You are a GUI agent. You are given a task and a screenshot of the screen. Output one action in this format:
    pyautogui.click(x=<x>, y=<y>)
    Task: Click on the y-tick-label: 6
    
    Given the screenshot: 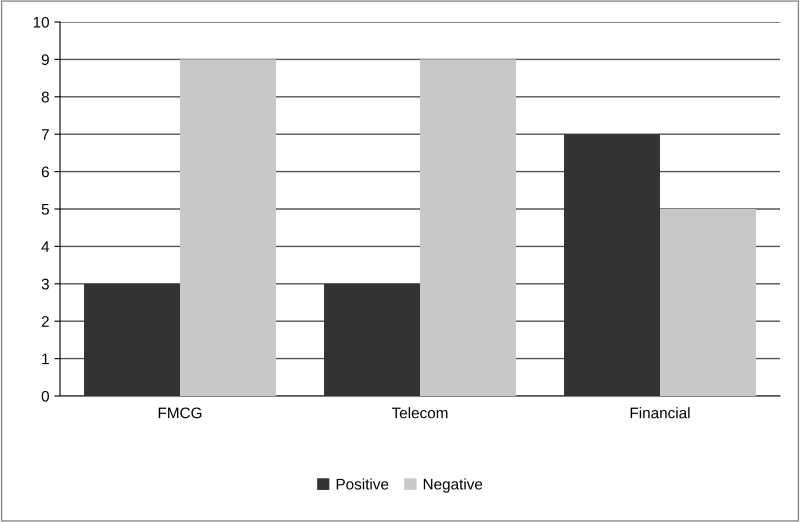 What is the action you would take?
    pyautogui.click(x=45, y=172)
    